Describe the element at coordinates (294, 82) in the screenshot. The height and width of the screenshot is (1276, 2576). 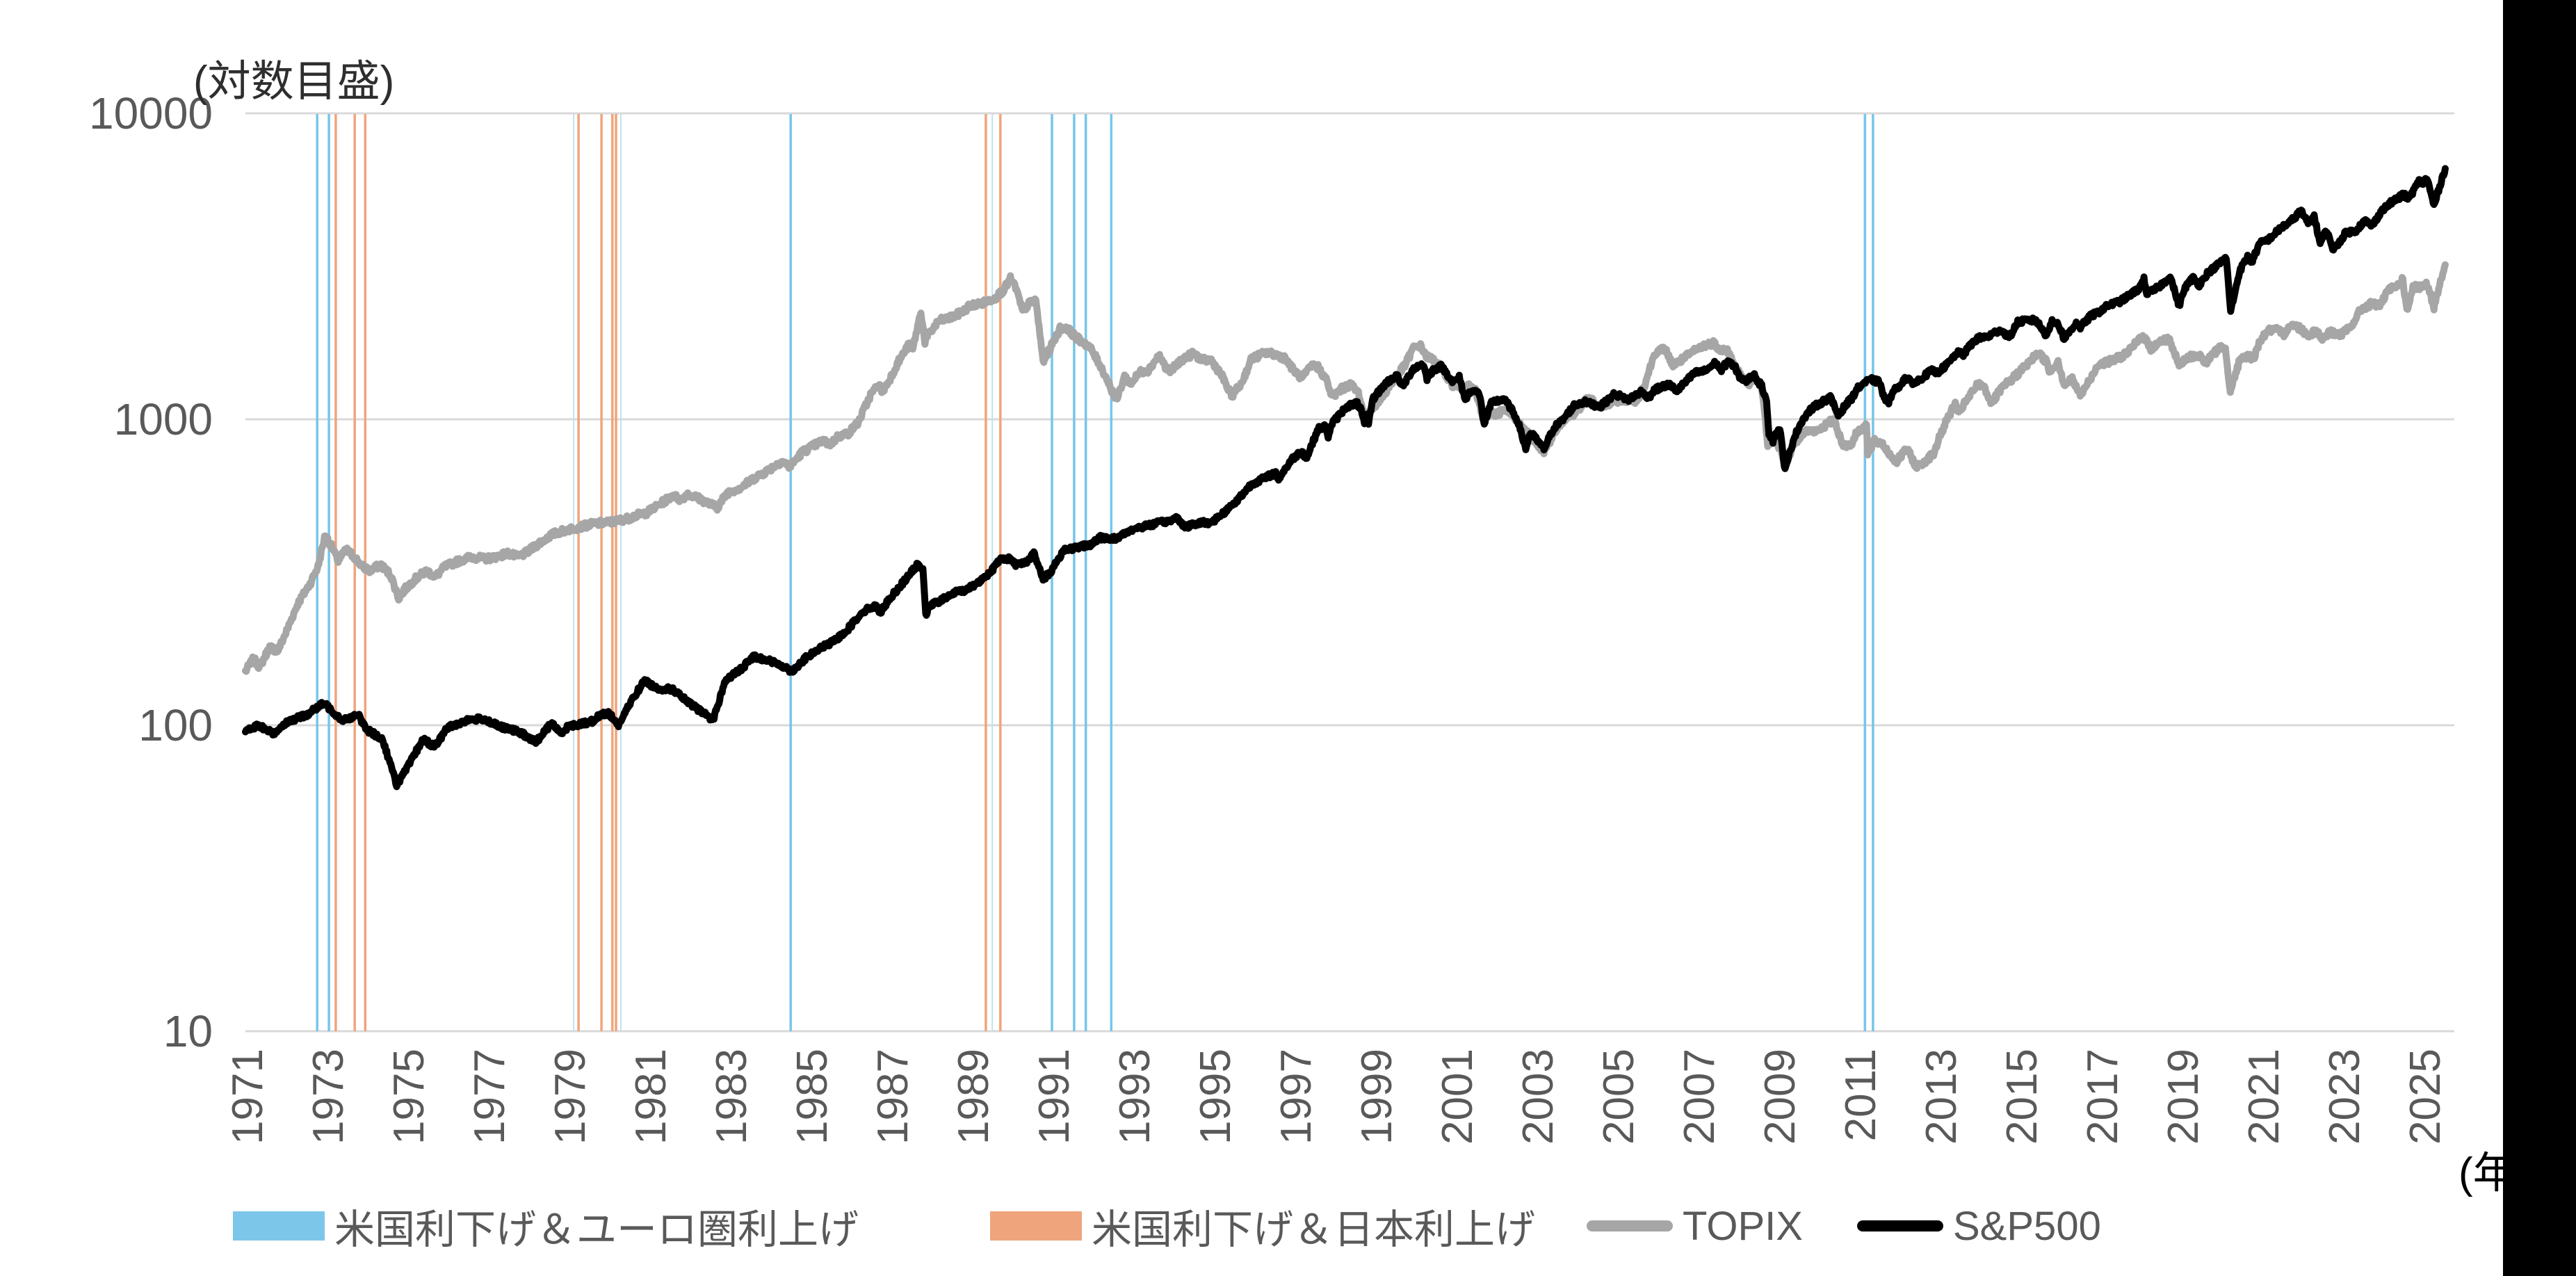
I see `log-scale-note: (対数目盛)` at that location.